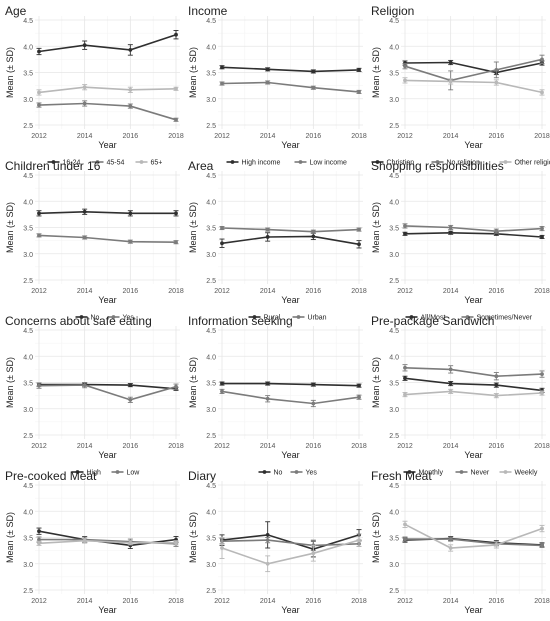 The image size is (550, 621). I want to click on legend-label: High income, so click(261, 163).